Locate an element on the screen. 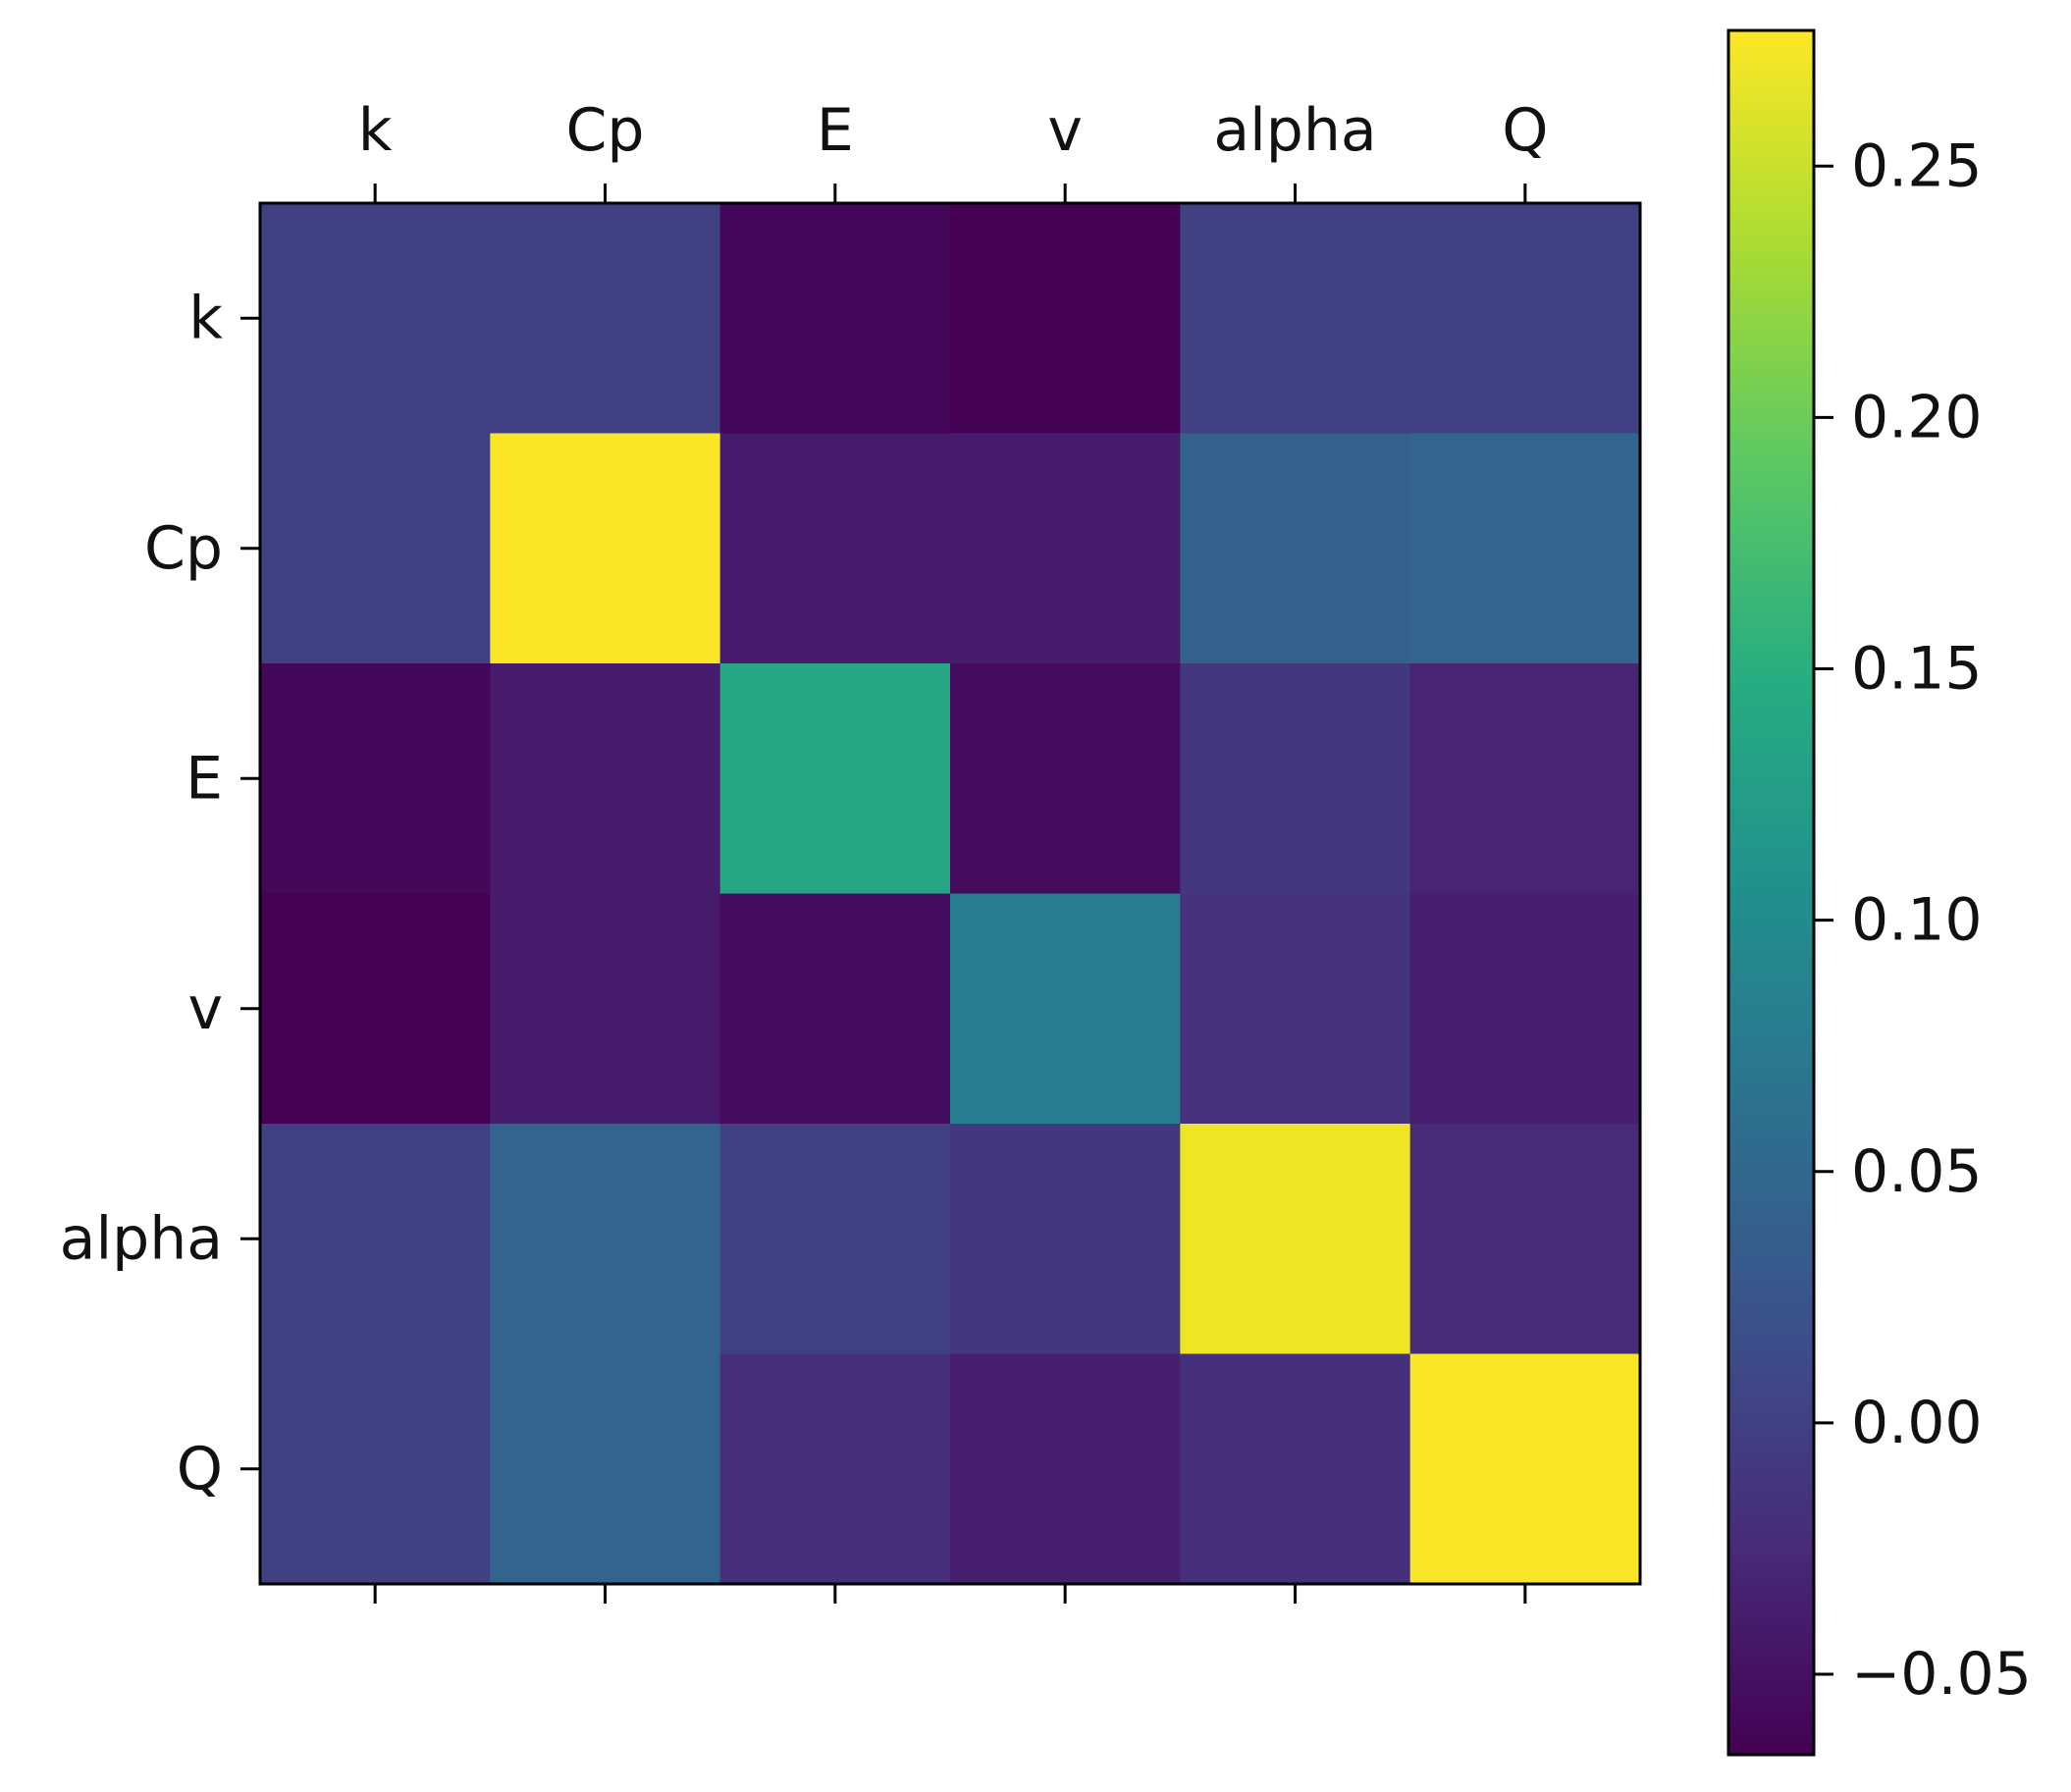 The height and width of the screenshot is (1792, 2071). x-tick-label-Q: Q is located at coordinates (1525, 130).